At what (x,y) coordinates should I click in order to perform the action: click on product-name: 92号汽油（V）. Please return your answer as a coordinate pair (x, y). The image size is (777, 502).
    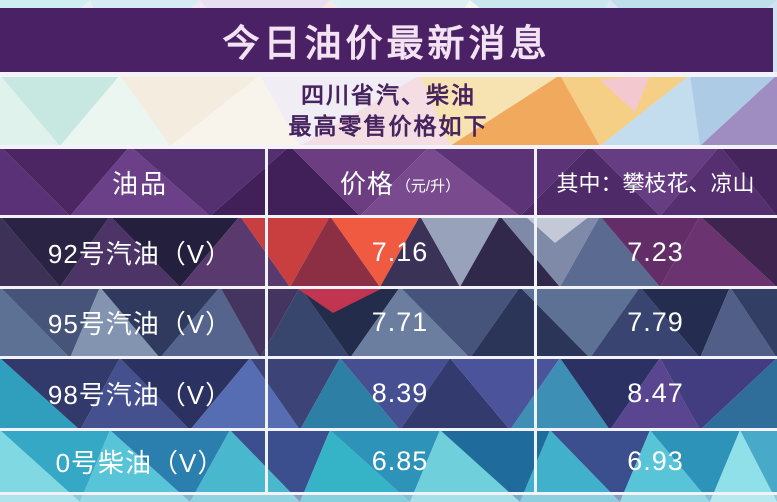
    Looking at the image, I should click on (140, 253).